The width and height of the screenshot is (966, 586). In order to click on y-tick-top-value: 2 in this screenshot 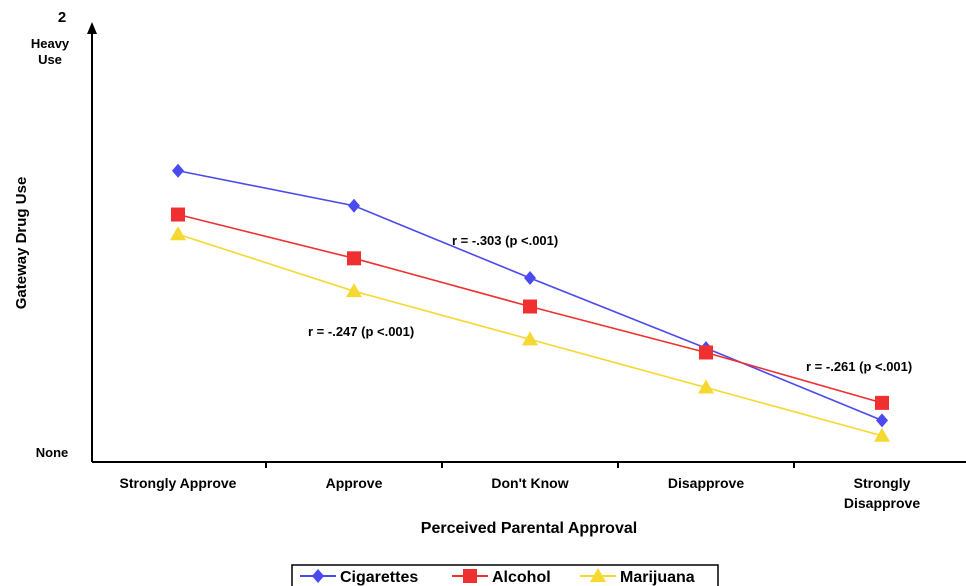, I will do `click(62, 17)`.